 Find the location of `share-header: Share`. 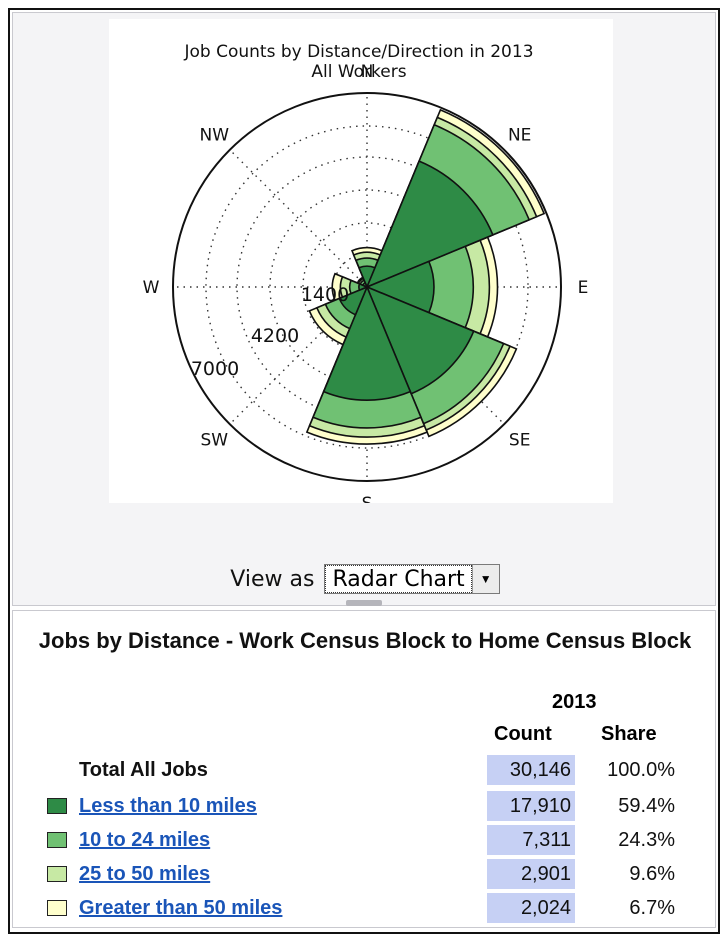

share-header: Share is located at coordinates (629, 734).